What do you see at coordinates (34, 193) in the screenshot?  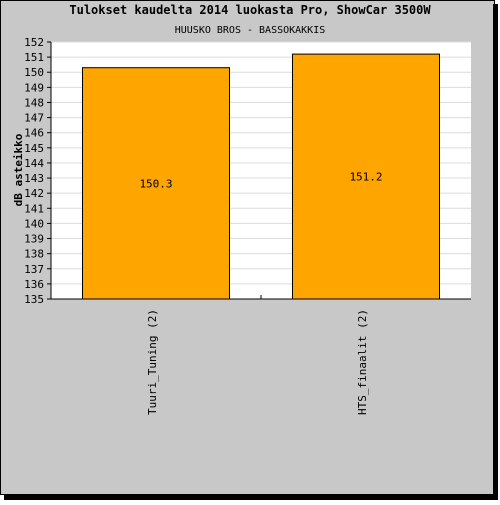 I see `y-tick-label: 142` at bounding box center [34, 193].